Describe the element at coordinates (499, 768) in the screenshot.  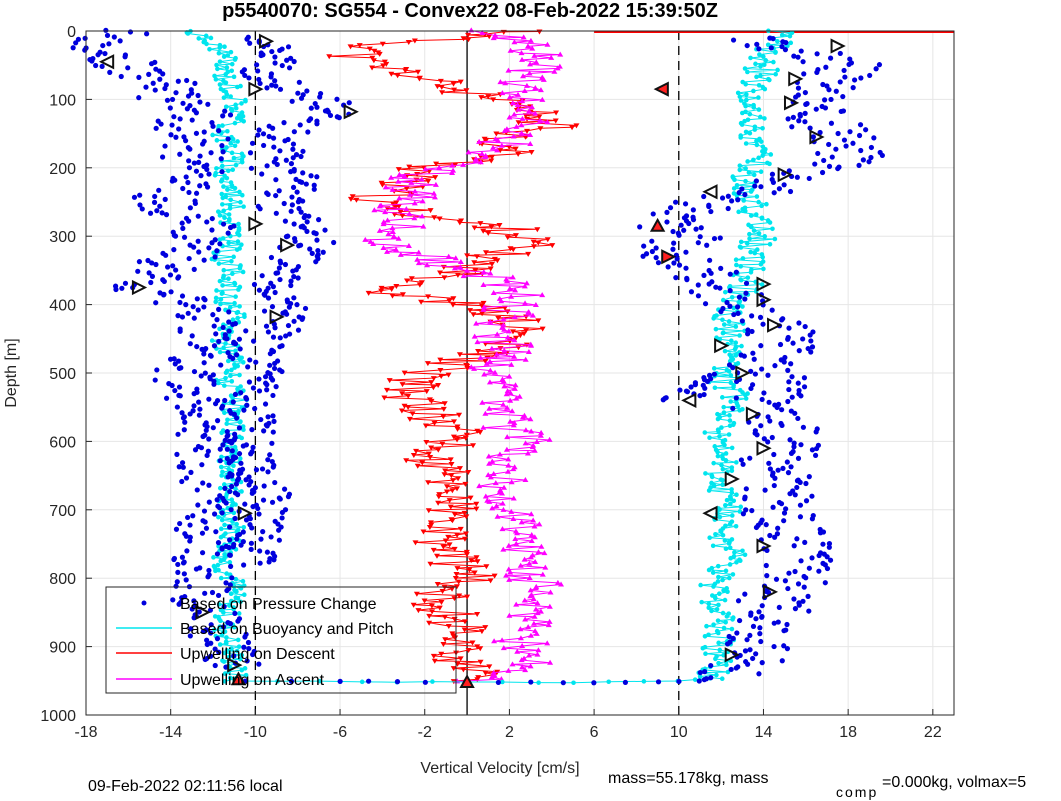
I see `x-axis-label: Vertical Velocity [cm/s]` at that location.